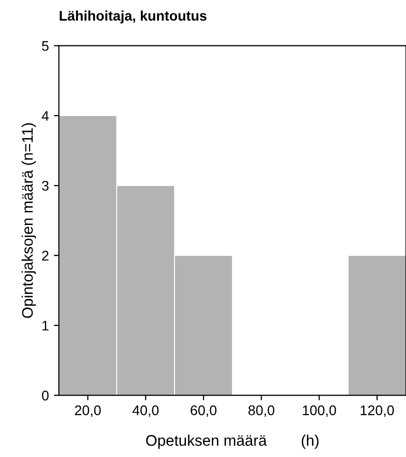 The image size is (406, 457). What do you see at coordinates (145, 411) in the screenshot?
I see `x-tick-label: 40,0` at bounding box center [145, 411].